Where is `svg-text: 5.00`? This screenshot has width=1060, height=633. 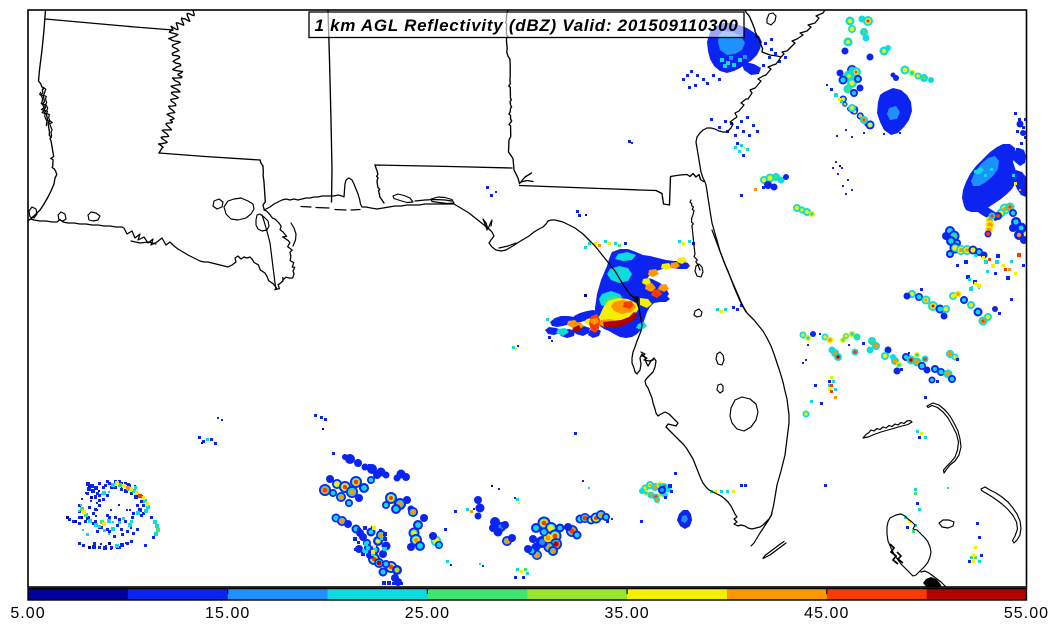 svg-text: 5.00 is located at coordinates (27, 613).